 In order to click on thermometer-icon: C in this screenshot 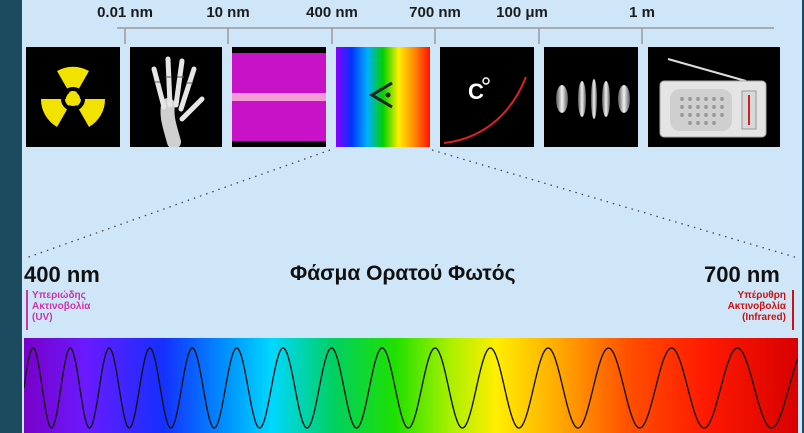, I will do `click(485, 110)`.